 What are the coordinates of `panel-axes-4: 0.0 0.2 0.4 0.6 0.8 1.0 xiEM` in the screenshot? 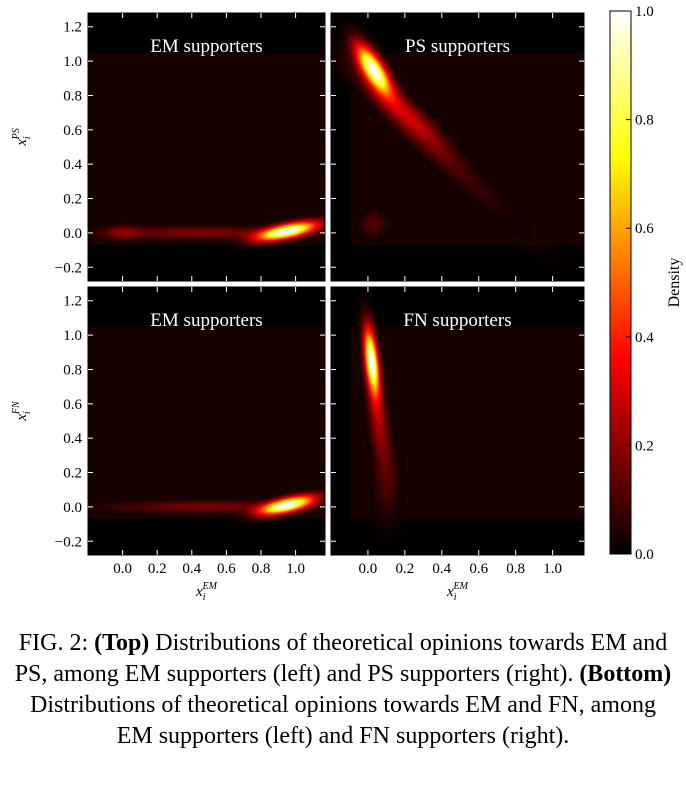 It's located at (457, 445).